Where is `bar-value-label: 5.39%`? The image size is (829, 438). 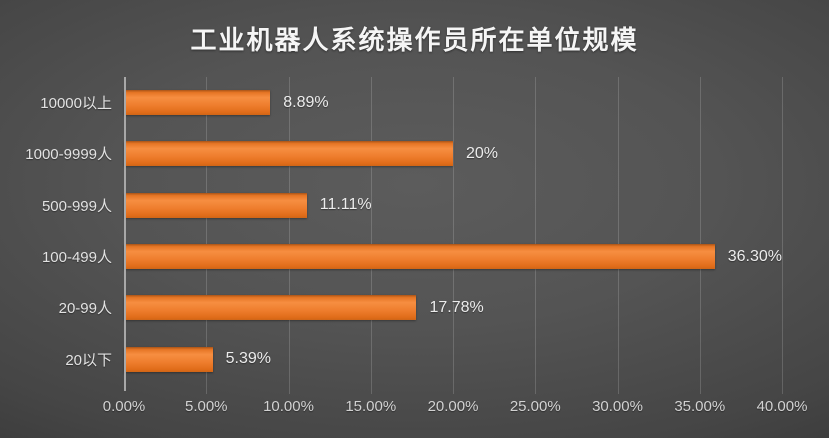 bar-value-label: 5.39% is located at coordinates (248, 359).